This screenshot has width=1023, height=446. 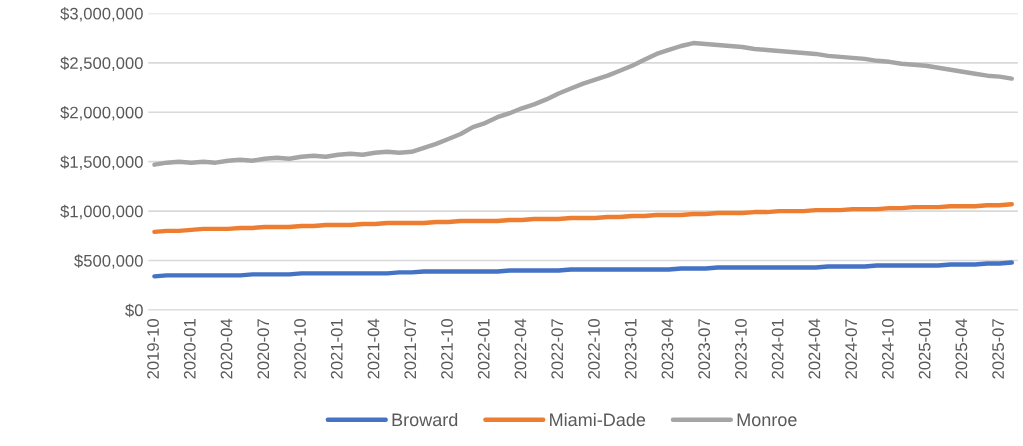 What do you see at coordinates (373, 348) in the screenshot?
I see `x-tick-label: 2021-04` at bounding box center [373, 348].